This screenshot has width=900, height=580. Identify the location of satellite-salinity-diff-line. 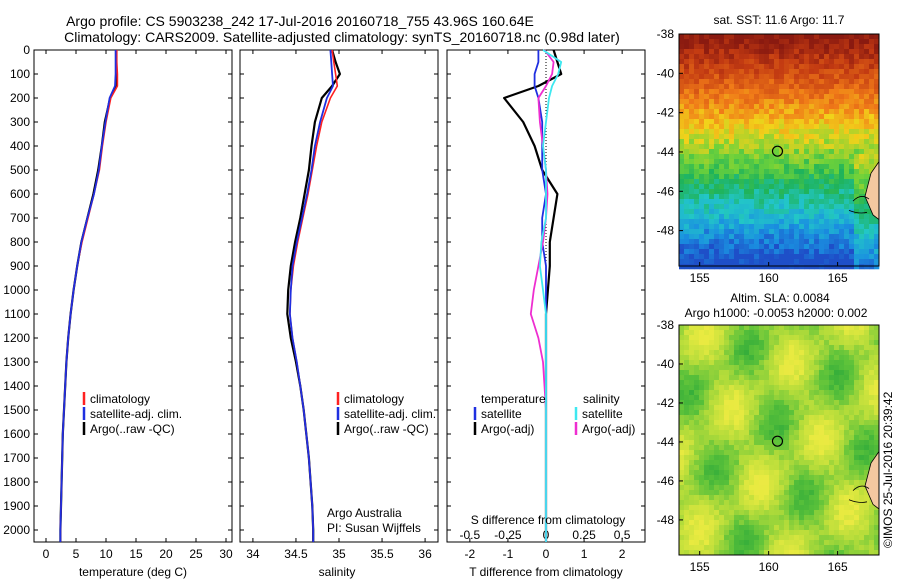
(551, 295).